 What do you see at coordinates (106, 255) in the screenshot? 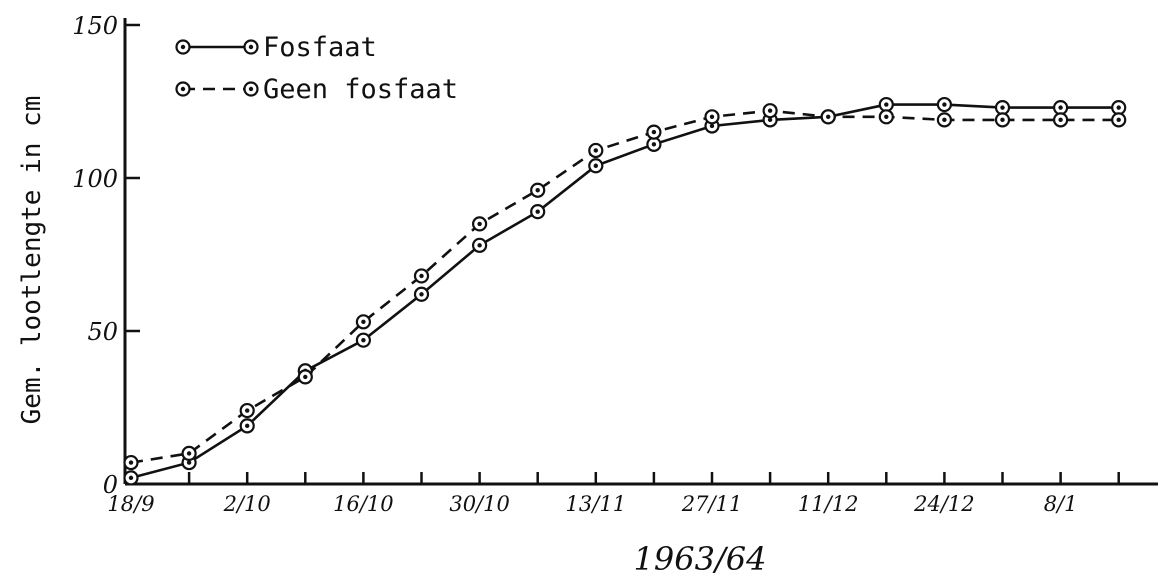
I see `y-ticks: 0 50 100 150` at bounding box center [106, 255].